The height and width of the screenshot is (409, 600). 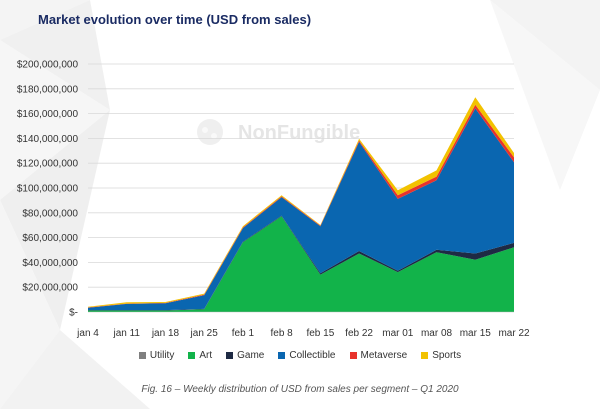 I want to click on x-tick-label: feb 22, so click(x=359, y=333).